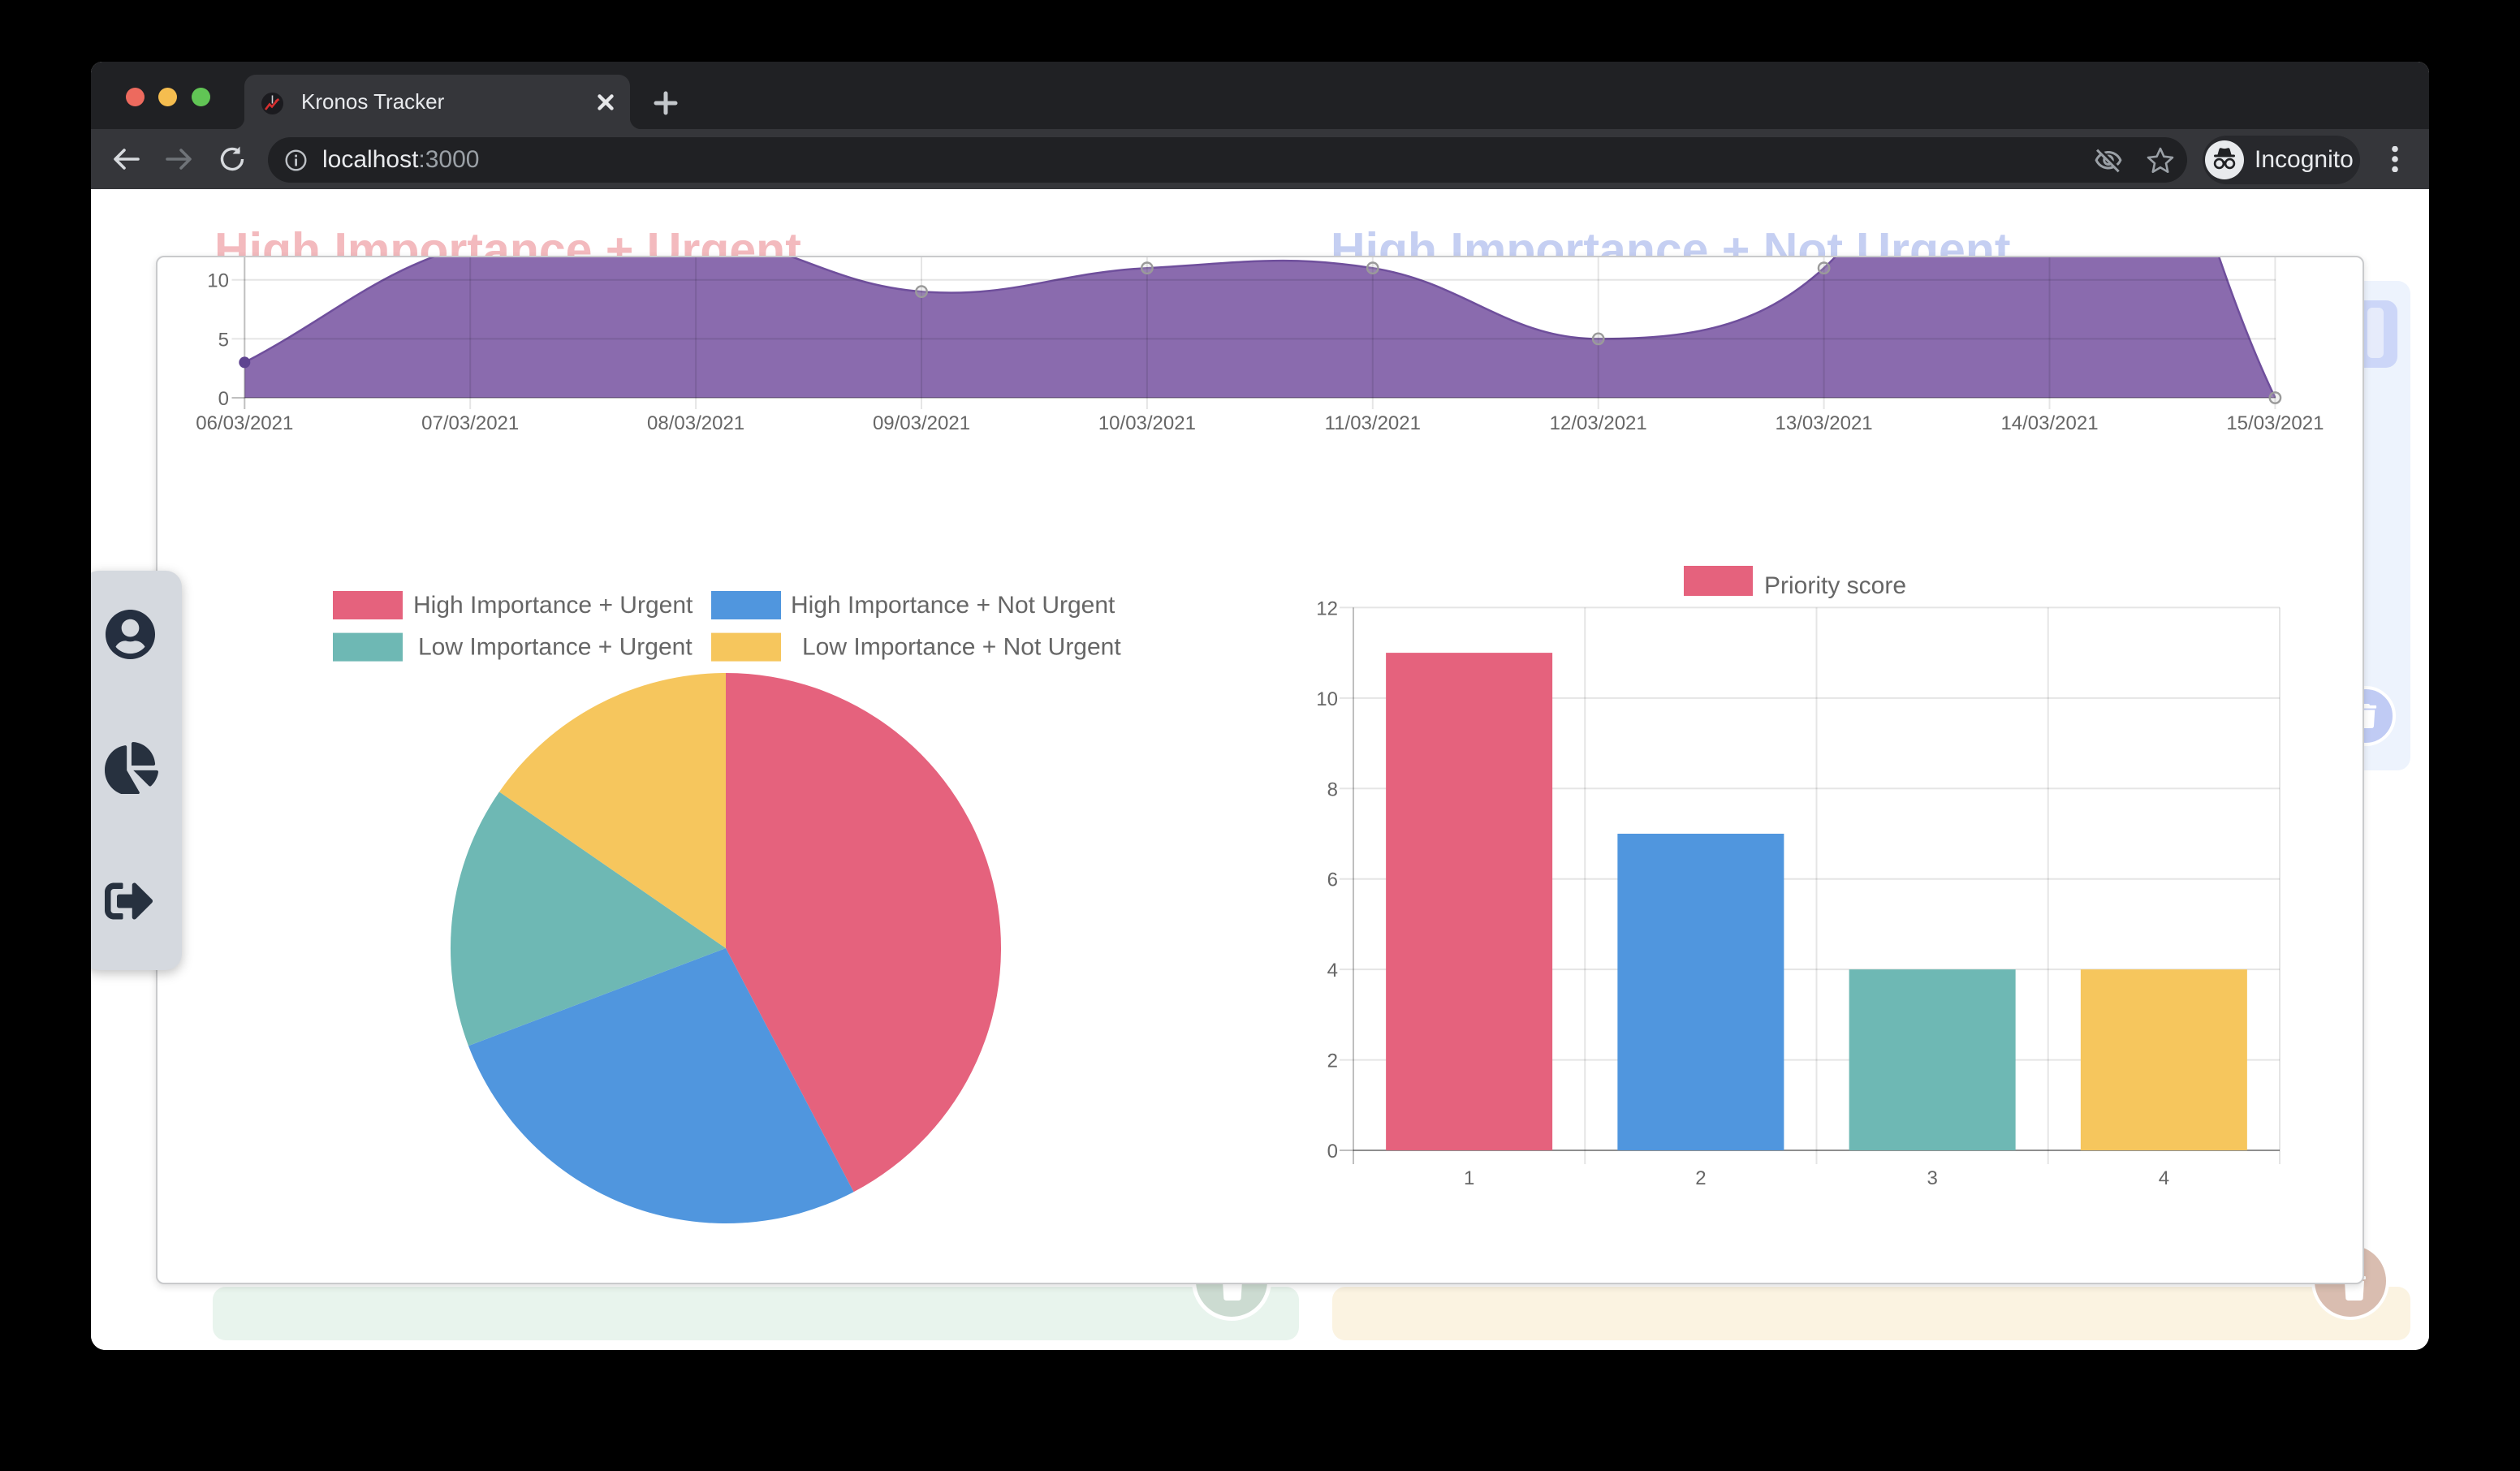 This screenshot has height=1471, width=2520. What do you see at coordinates (1333, 789) in the screenshot?
I see `svg-text: 8` at bounding box center [1333, 789].